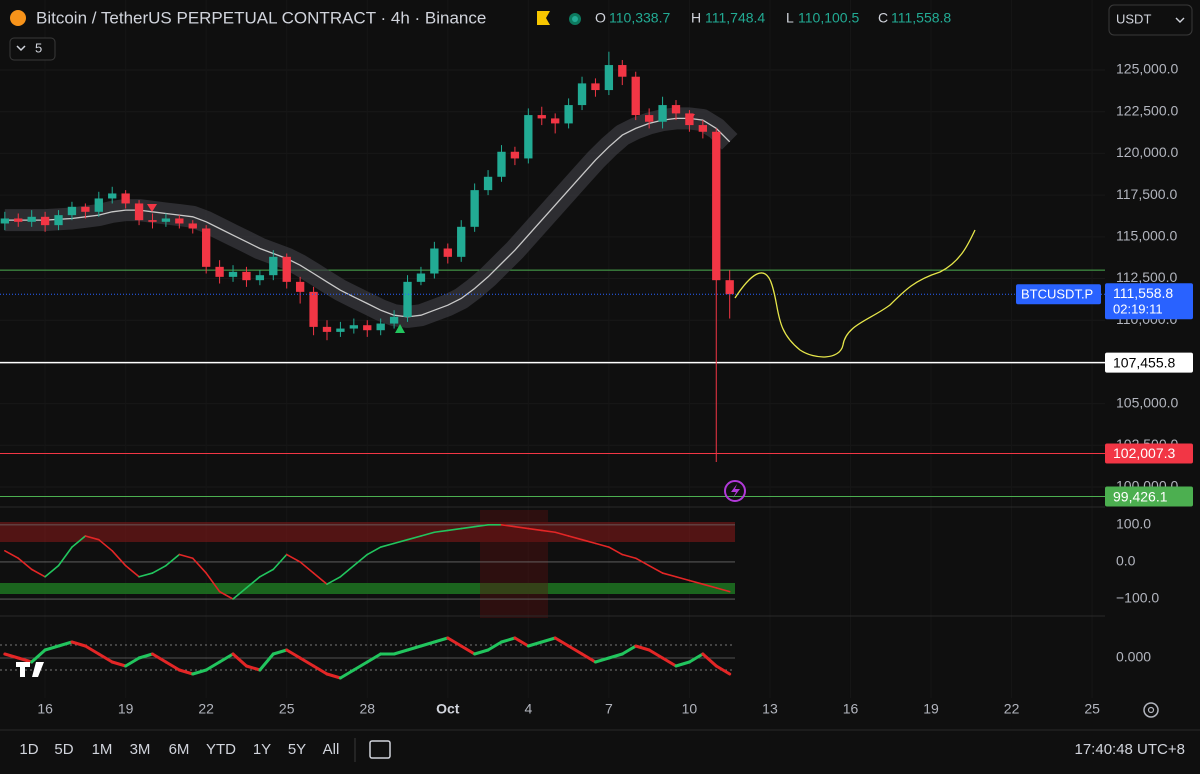 The width and height of the screenshot is (1200, 774). What do you see at coordinates (380, 749) in the screenshot?
I see `date-range-icon` at bounding box center [380, 749].